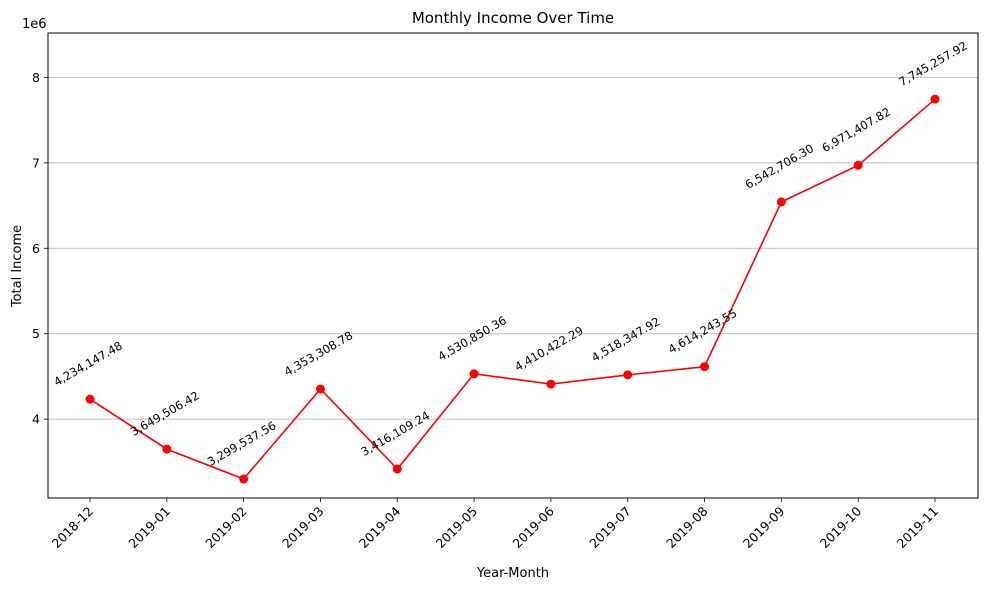  Describe the element at coordinates (533, 527) in the screenshot. I see `x-tick-label: 2019-06` at that location.